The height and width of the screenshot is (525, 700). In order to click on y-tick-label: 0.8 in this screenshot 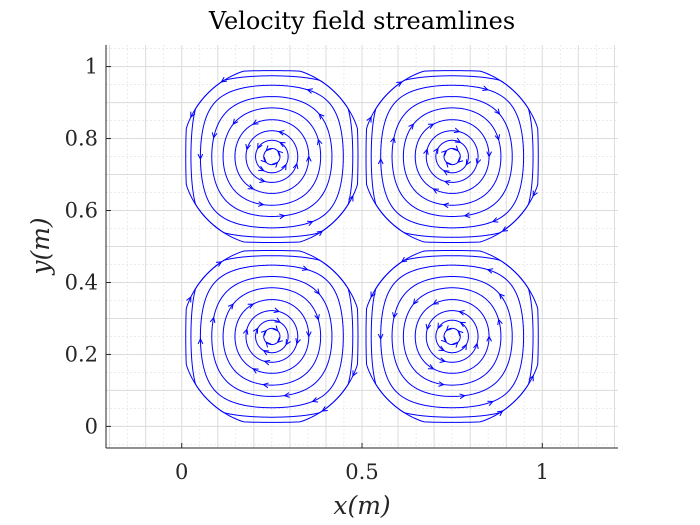, I will do `click(81, 139)`.